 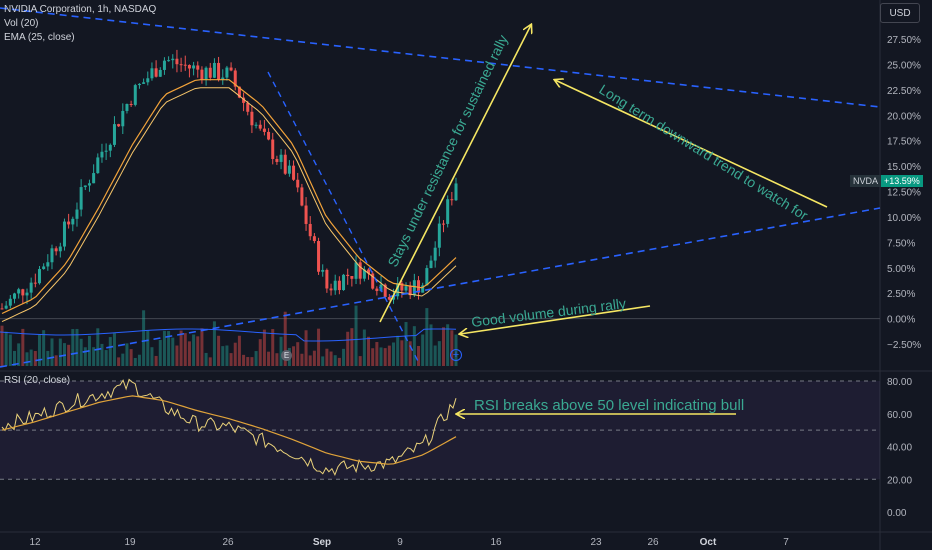 What do you see at coordinates (344, 218) in the screenshot?
I see `decline-trendline` at bounding box center [344, 218].